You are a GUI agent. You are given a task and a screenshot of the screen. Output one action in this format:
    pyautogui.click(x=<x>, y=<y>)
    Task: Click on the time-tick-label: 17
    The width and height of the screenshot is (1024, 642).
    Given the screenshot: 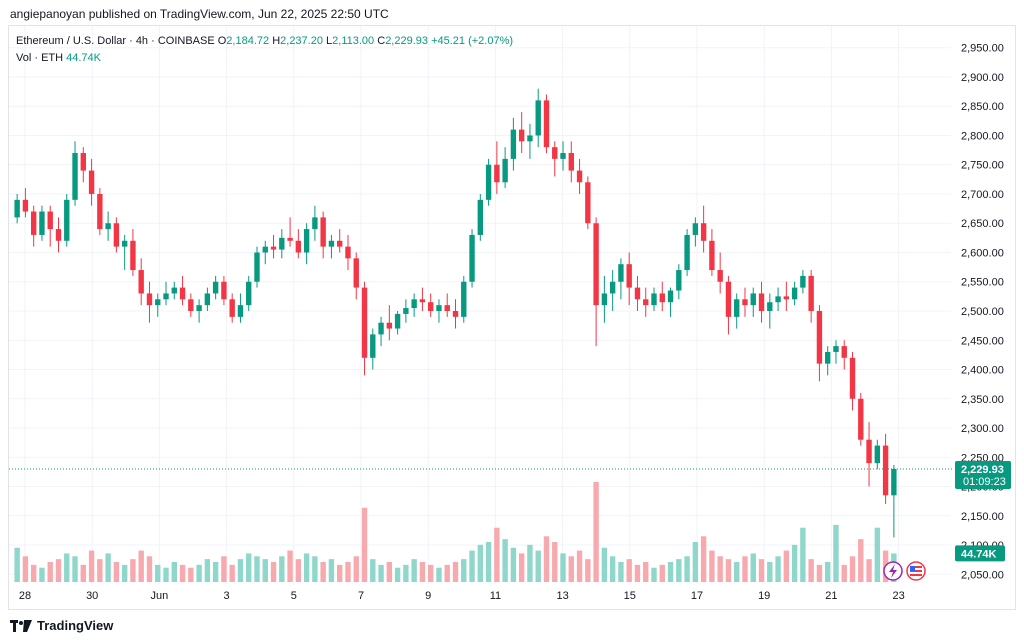 What is the action you would take?
    pyautogui.click(x=697, y=596)
    